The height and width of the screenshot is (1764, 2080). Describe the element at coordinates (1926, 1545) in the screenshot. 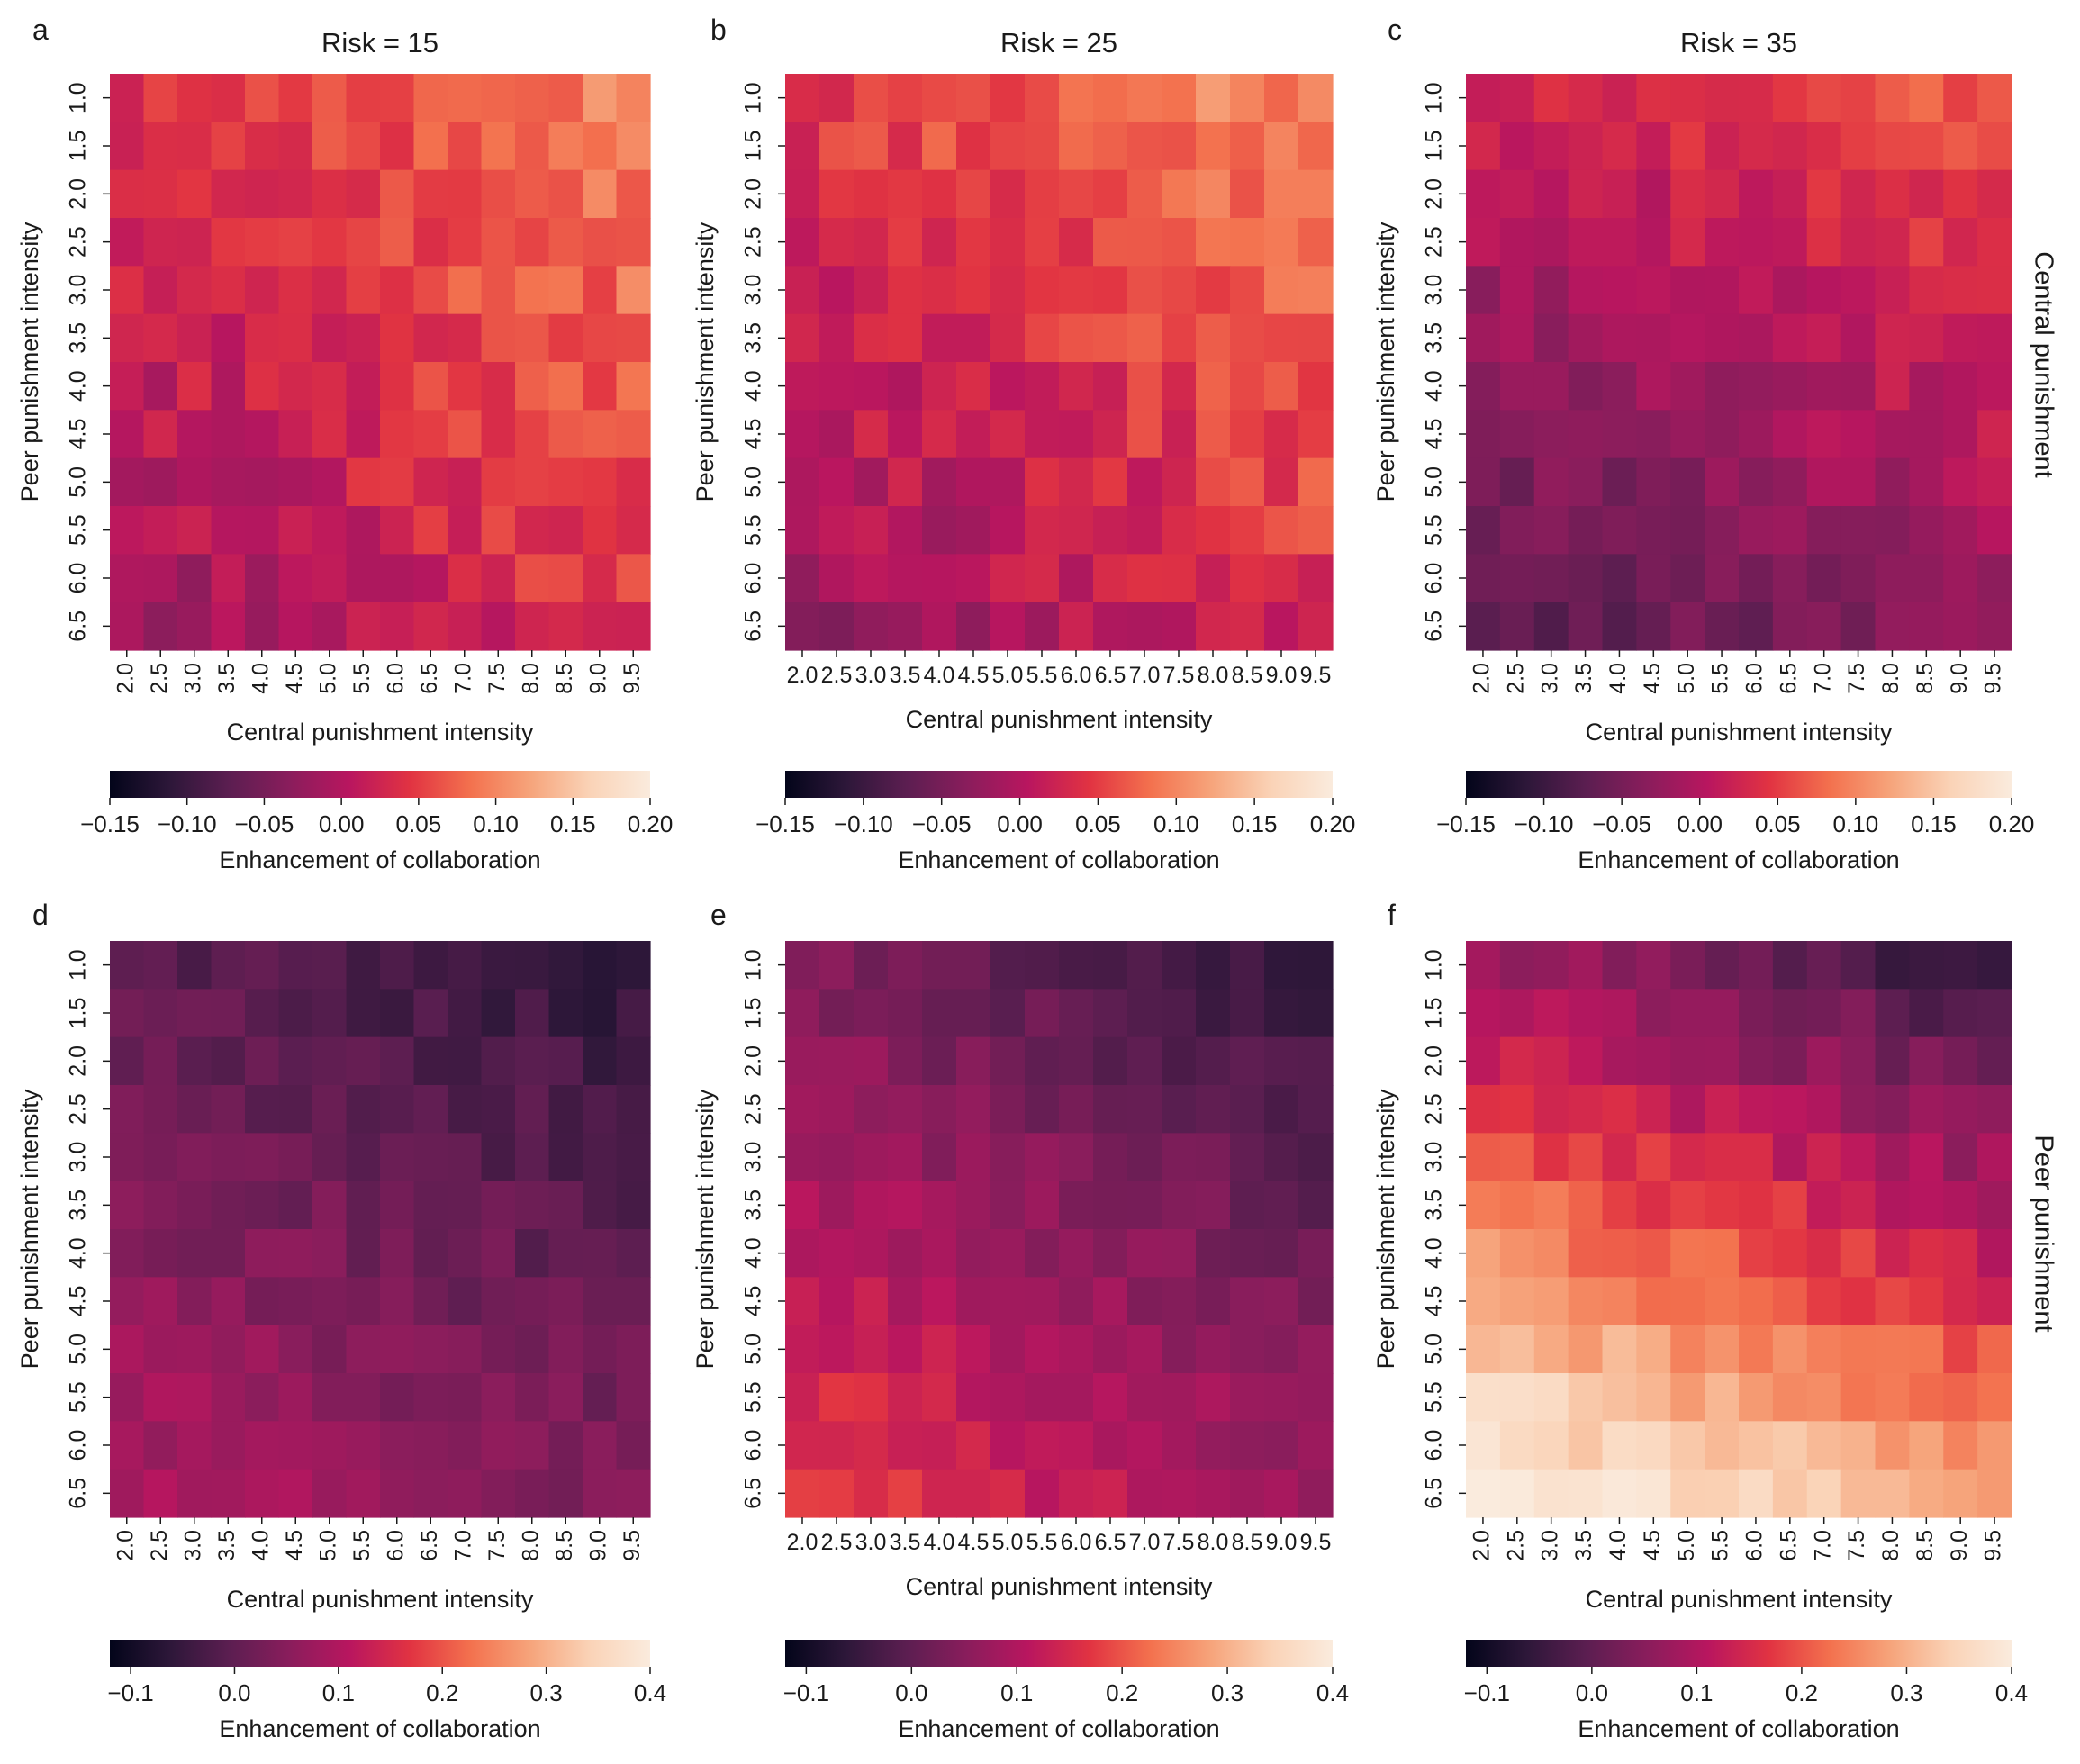

I see `x-tick-label: 8.5` at that location.